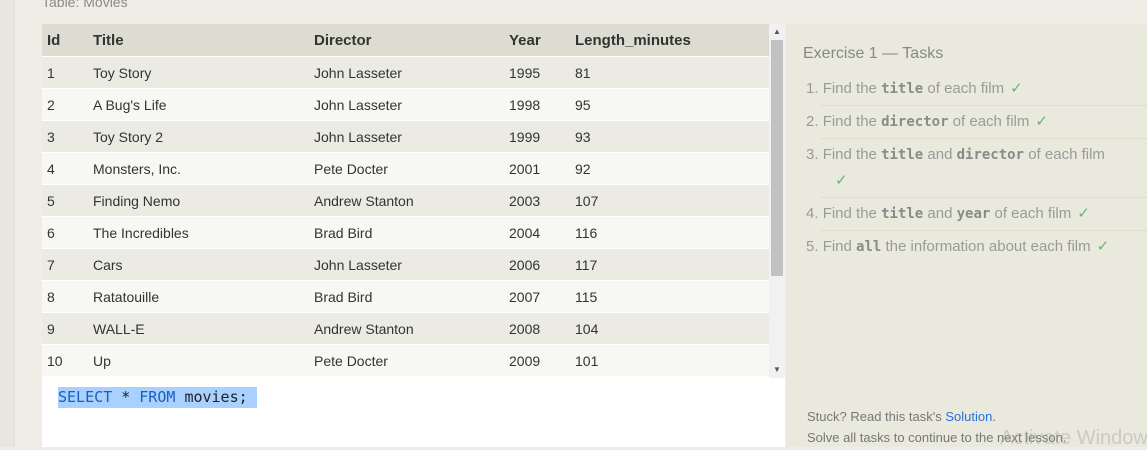  I want to click on cell-year: 2009, so click(542, 360).